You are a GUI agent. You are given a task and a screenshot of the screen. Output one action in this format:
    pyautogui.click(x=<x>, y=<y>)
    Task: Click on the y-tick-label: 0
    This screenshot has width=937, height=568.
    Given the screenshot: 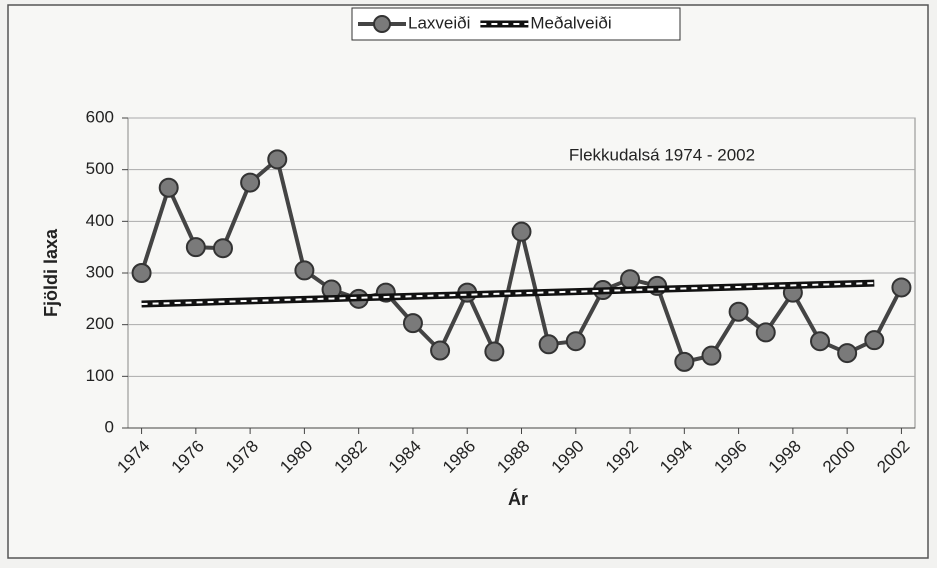 What is the action you would take?
    pyautogui.click(x=109, y=426)
    